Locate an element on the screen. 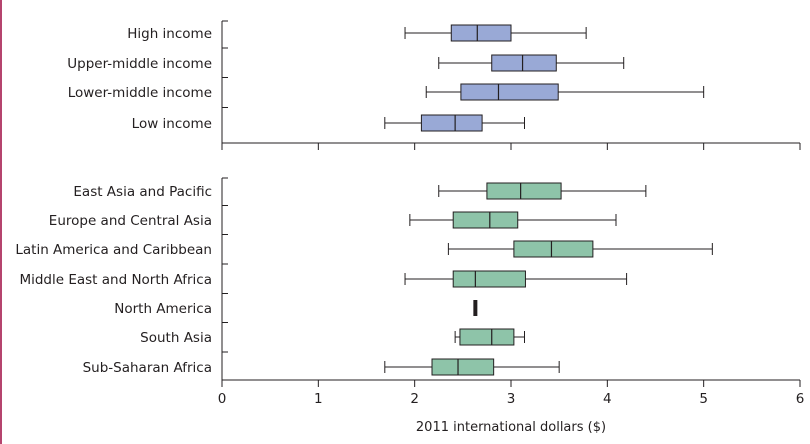 The width and height of the screenshot is (810, 444). category-label-sub-saharan-africa: Sub-Saharan Africa is located at coordinates (147, 368).